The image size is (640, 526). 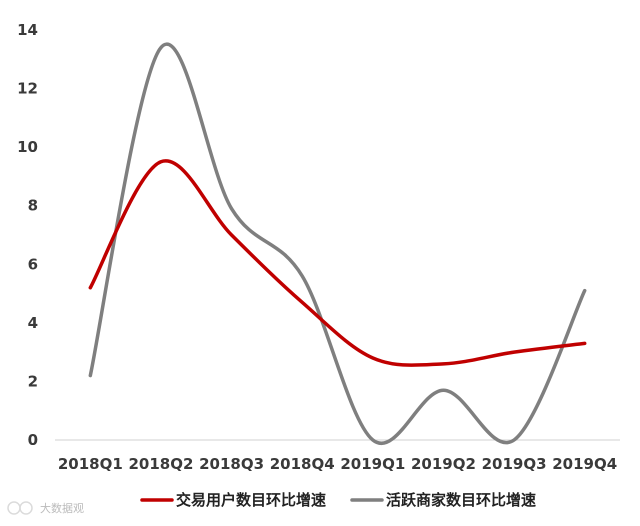 What do you see at coordinates (33, 206) in the screenshot?
I see `y-tick-label: 8` at bounding box center [33, 206].